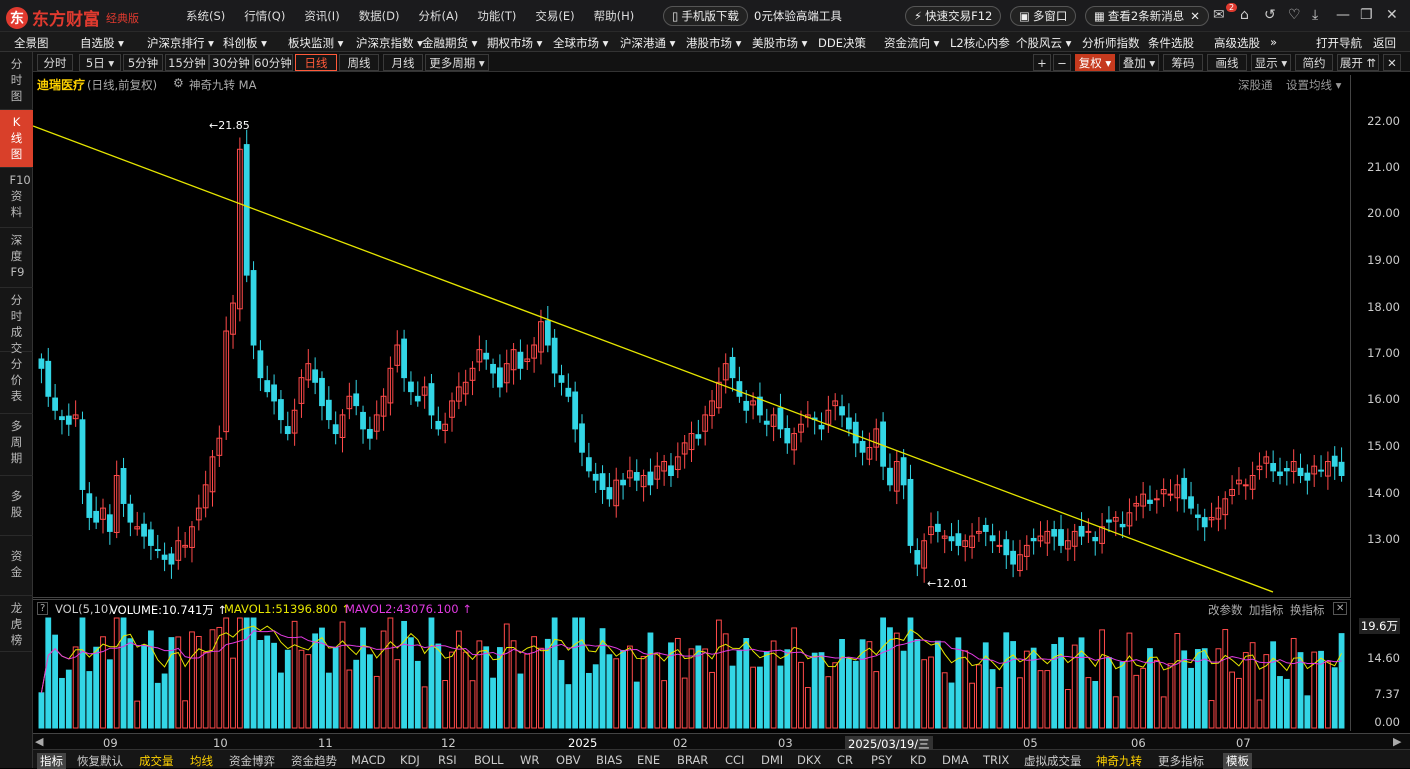 The width and height of the screenshot is (1410, 769). Describe the element at coordinates (16, 198) in the screenshot. I see `nav-f10: F10资料` at that location.